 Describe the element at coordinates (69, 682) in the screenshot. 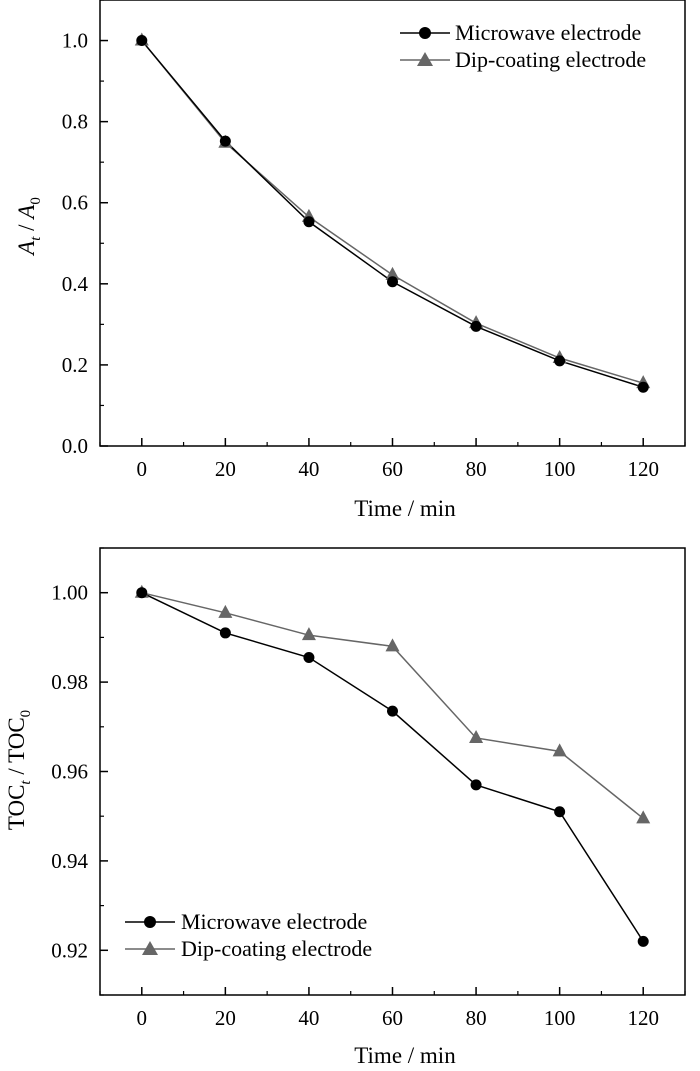

I see `y-tick-label: 0.98` at that location.